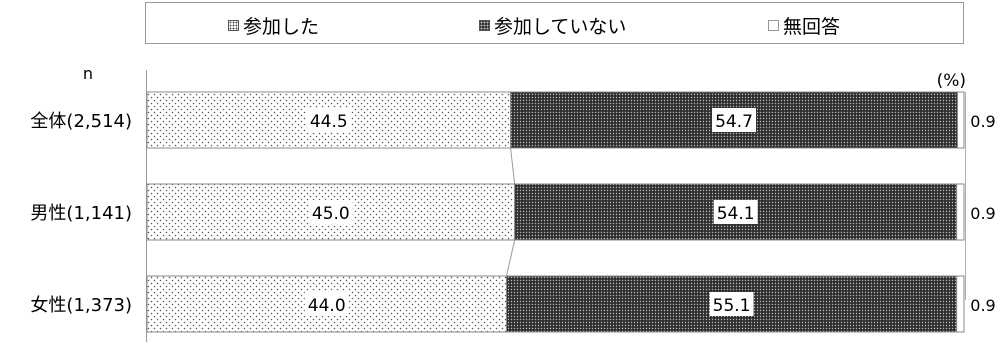 The image size is (1001, 345). I want to click on unit-label: (%), so click(951, 81).